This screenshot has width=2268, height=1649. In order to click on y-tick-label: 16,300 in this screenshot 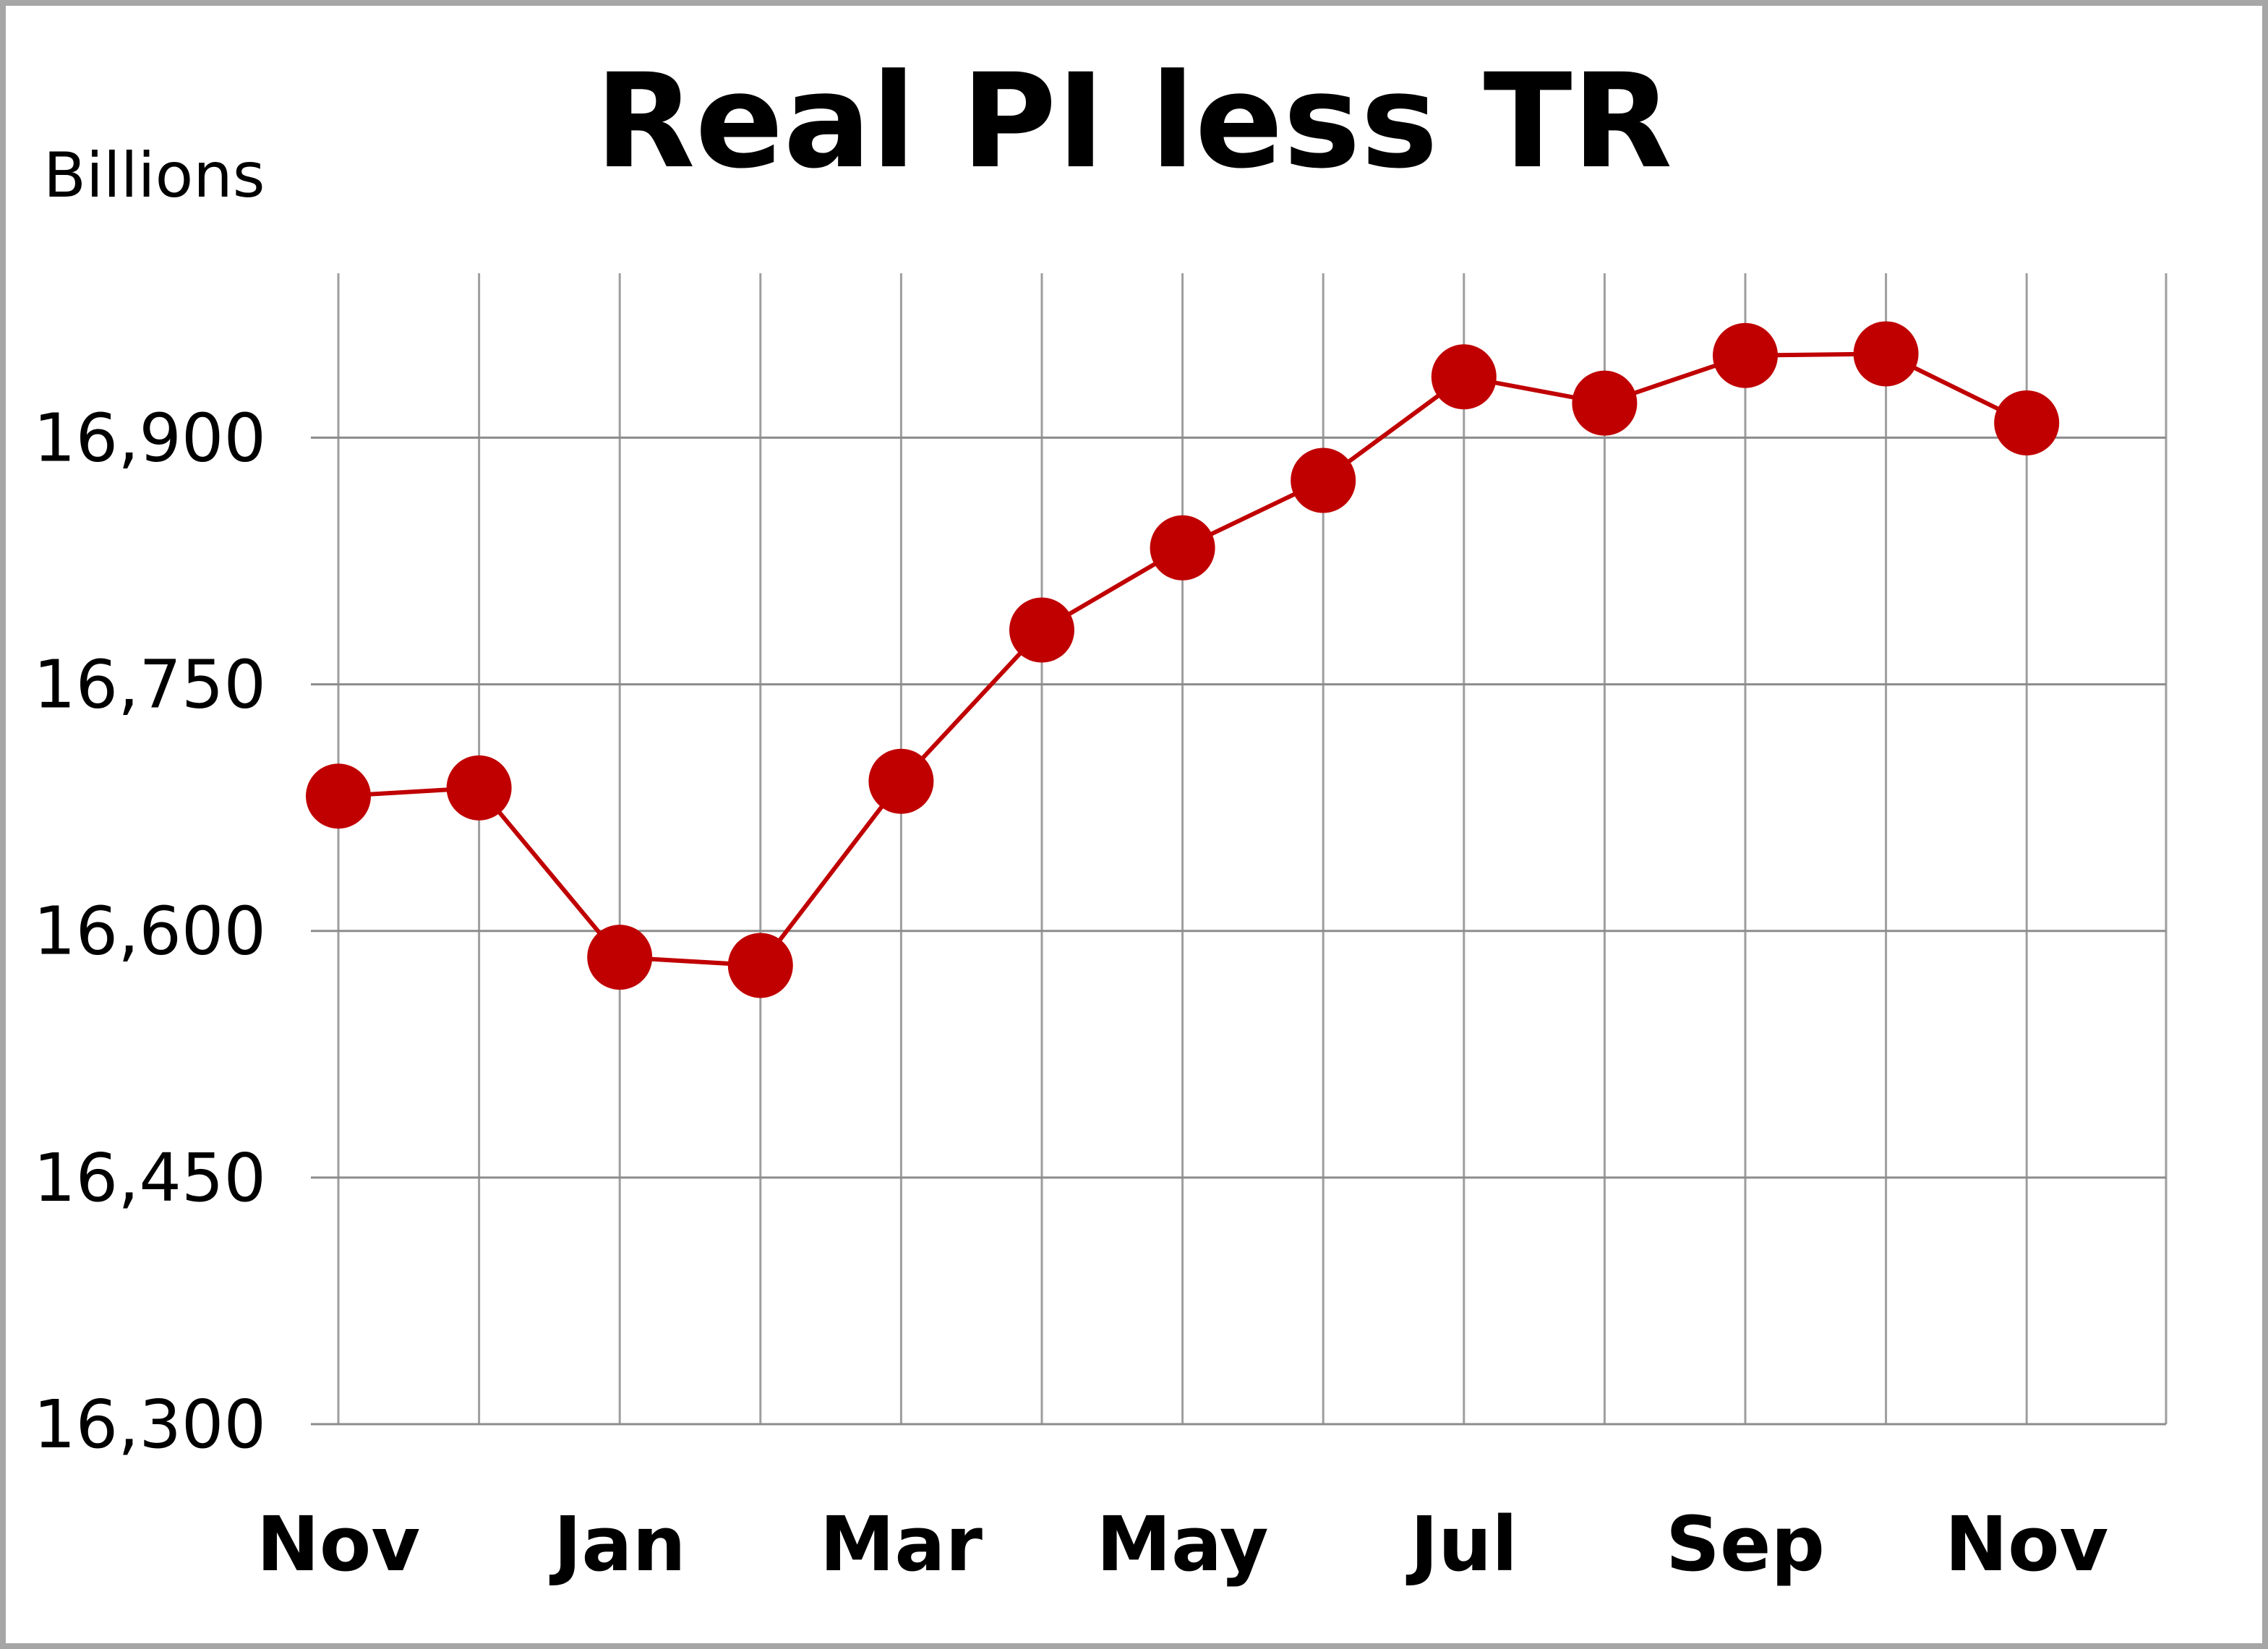, I will do `click(149, 1424)`.